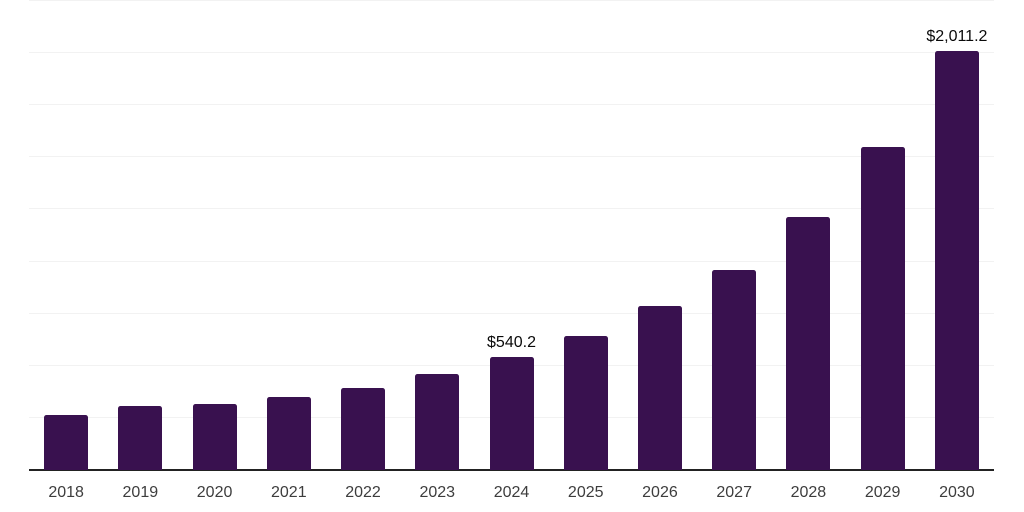 The width and height of the screenshot is (1024, 512). What do you see at coordinates (363, 492) in the screenshot?
I see `x-tick-2022: 2022` at bounding box center [363, 492].